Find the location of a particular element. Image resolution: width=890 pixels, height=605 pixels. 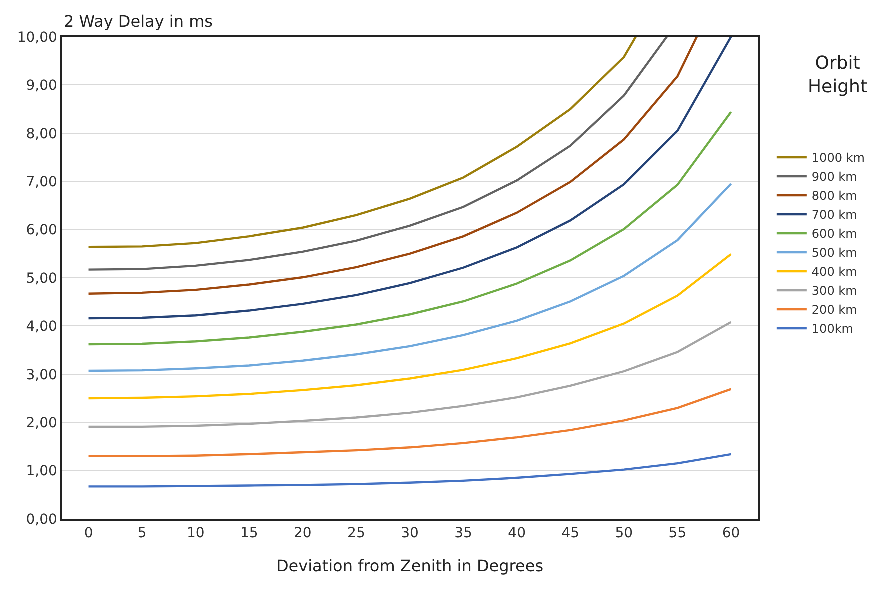

x-tick-label: 15 is located at coordinates (249, 534).